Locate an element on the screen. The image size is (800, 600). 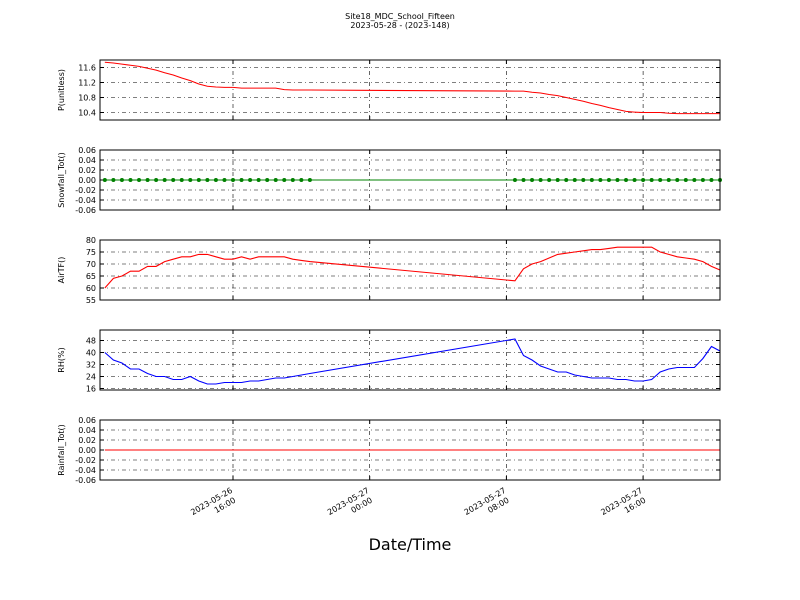
y-tick-label: 48 is located at coordinates (91, 341).